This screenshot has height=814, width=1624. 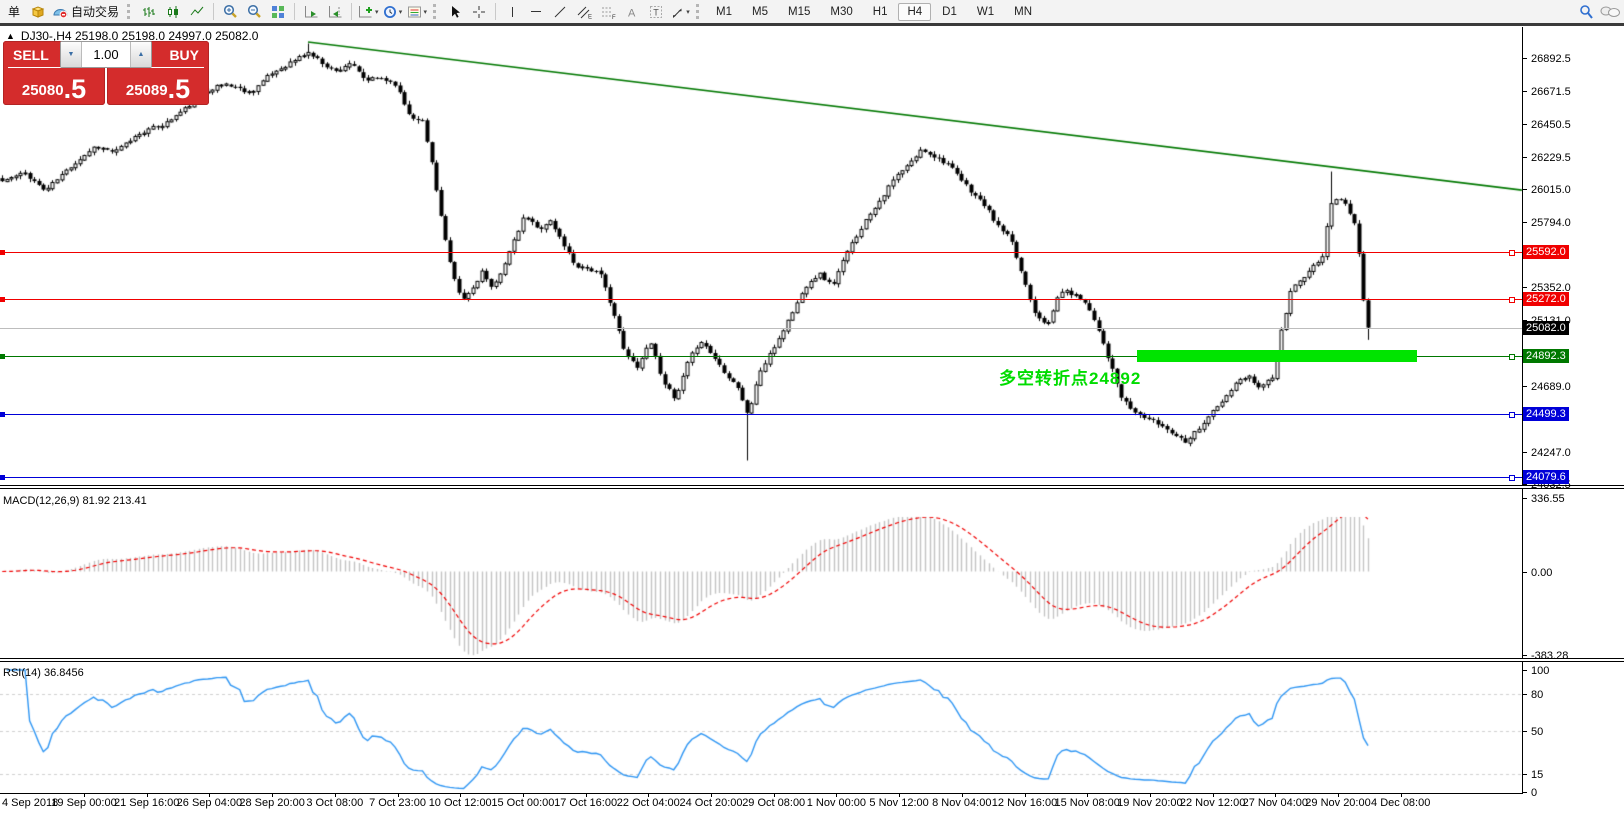 What do you see at coordinates (836, 803) in the screenshot?
I see `time-label: 1 Nov 00:00` at bounding box center [836, 803].